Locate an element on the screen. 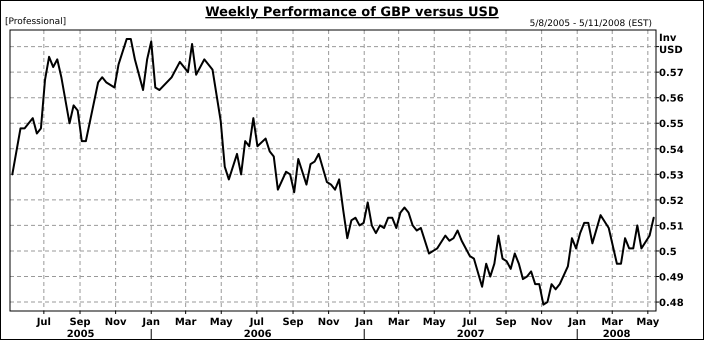 This screenshot has height=340, width=704. text: [Professional] is located at coordinates (35, 22).